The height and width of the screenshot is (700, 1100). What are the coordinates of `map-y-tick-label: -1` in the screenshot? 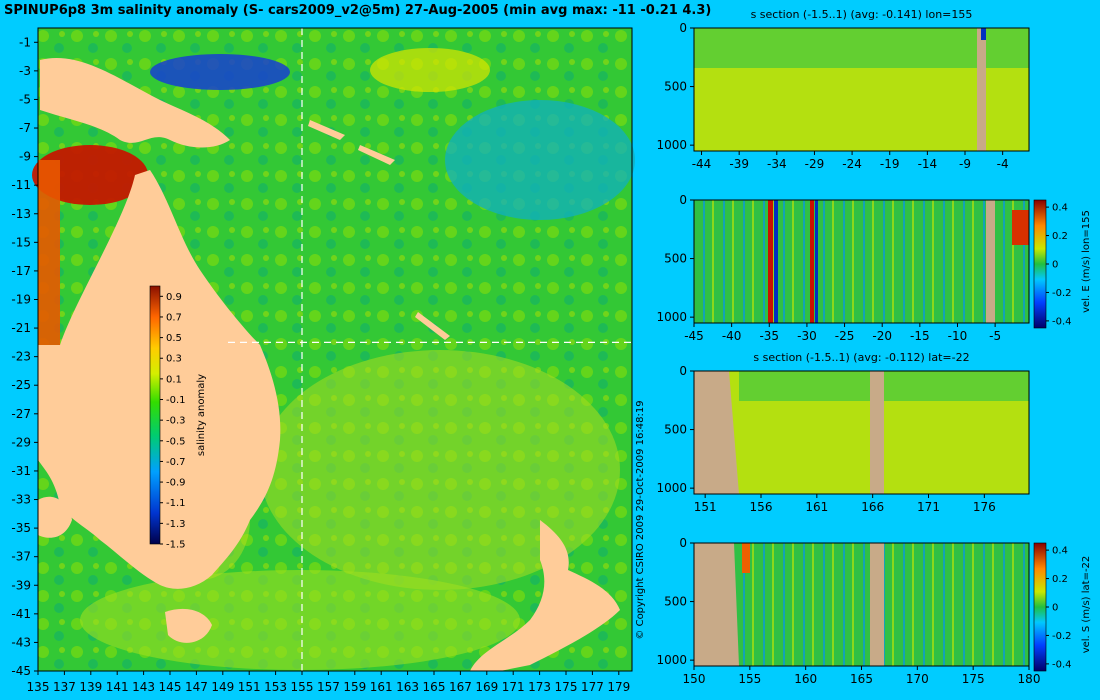 It's located at (25, 42).